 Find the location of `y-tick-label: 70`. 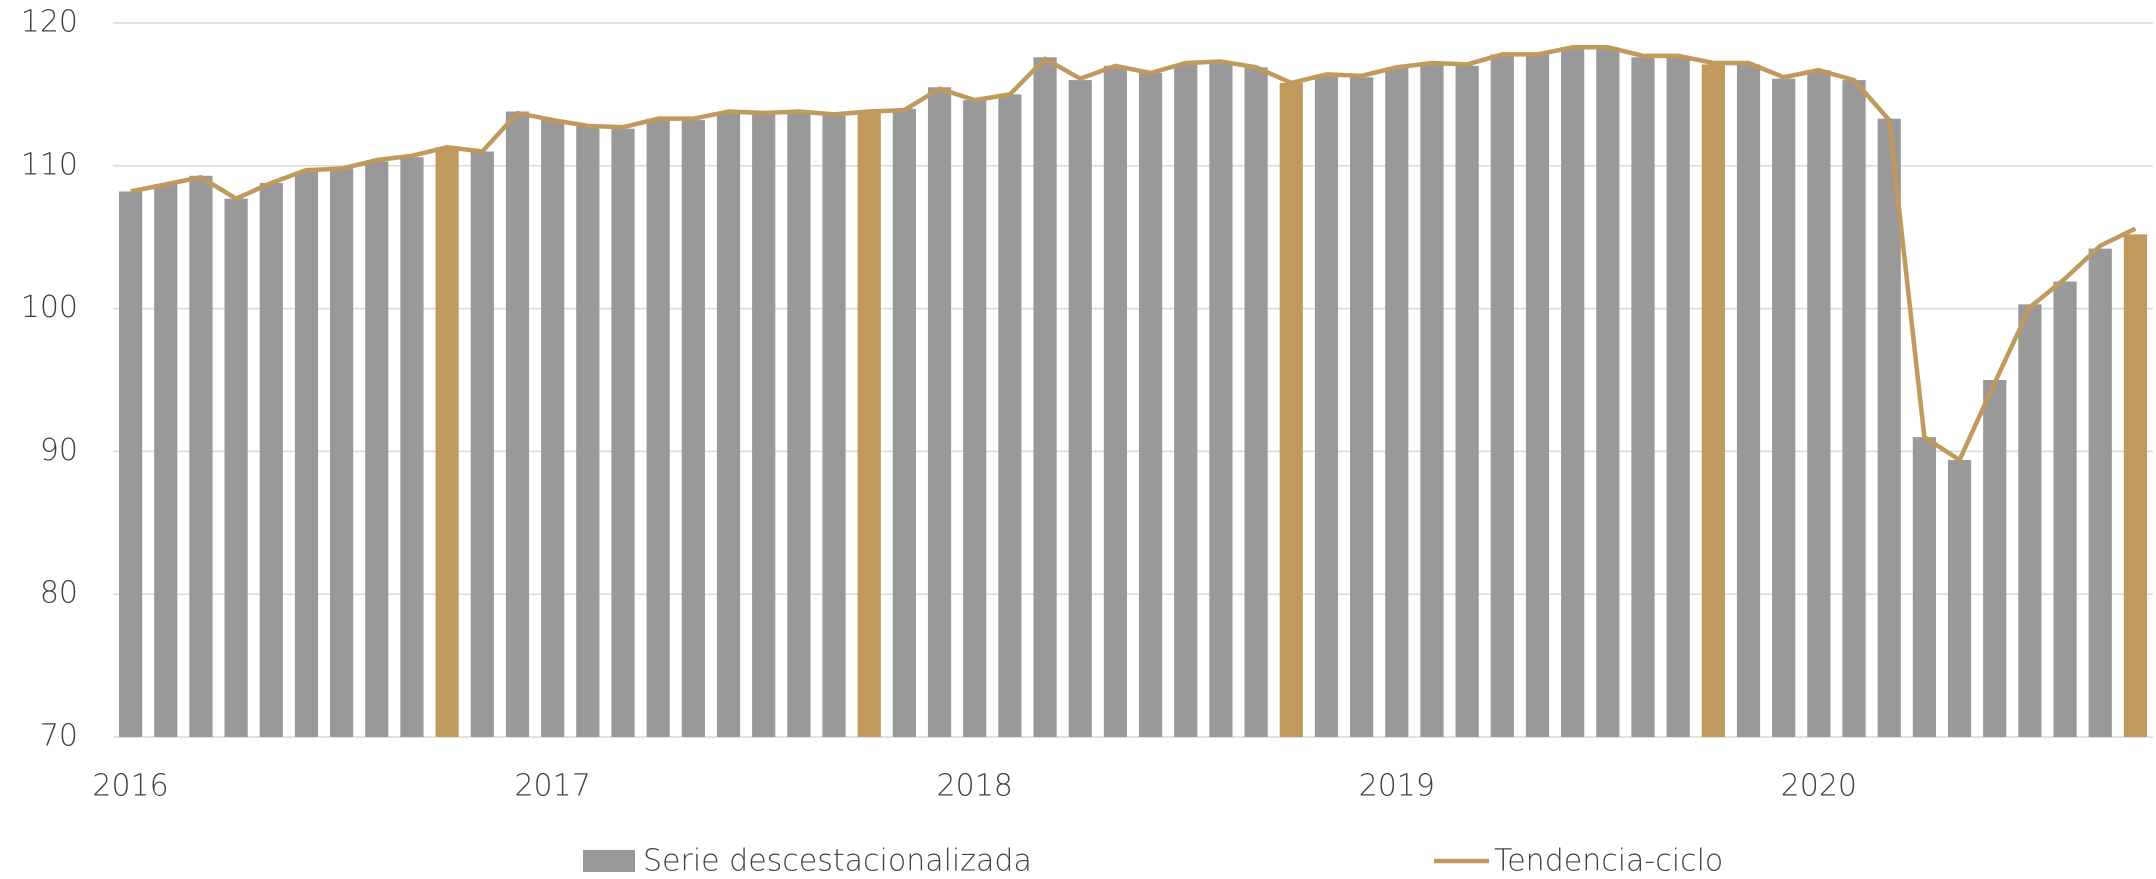

y-tick-label: 70 is located at coordinates (59, 736).